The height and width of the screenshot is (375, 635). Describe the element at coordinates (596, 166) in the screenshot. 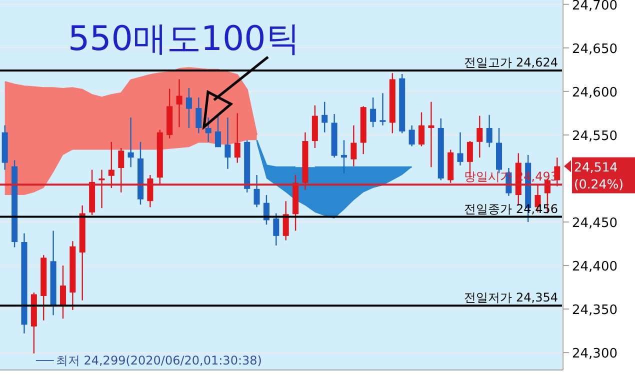

I see `text: 24,514` at that location.